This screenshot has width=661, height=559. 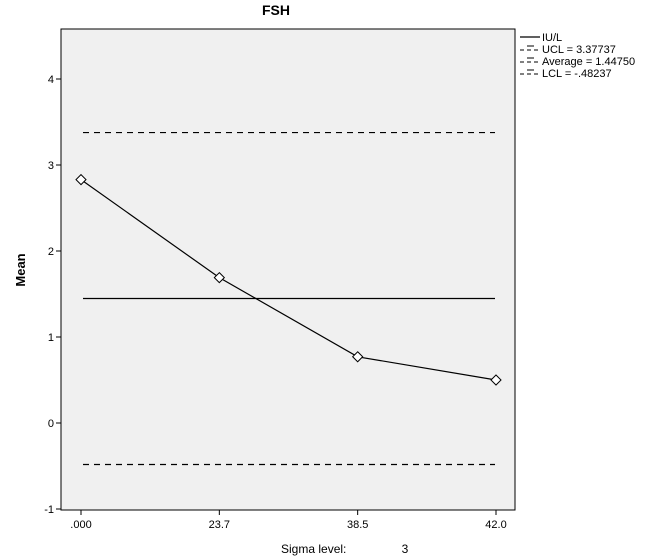 What do you see at coordinates (495, 525) in the screenshot?
I see `x-tick-label: 42.0` at bounding box center [495, 525].